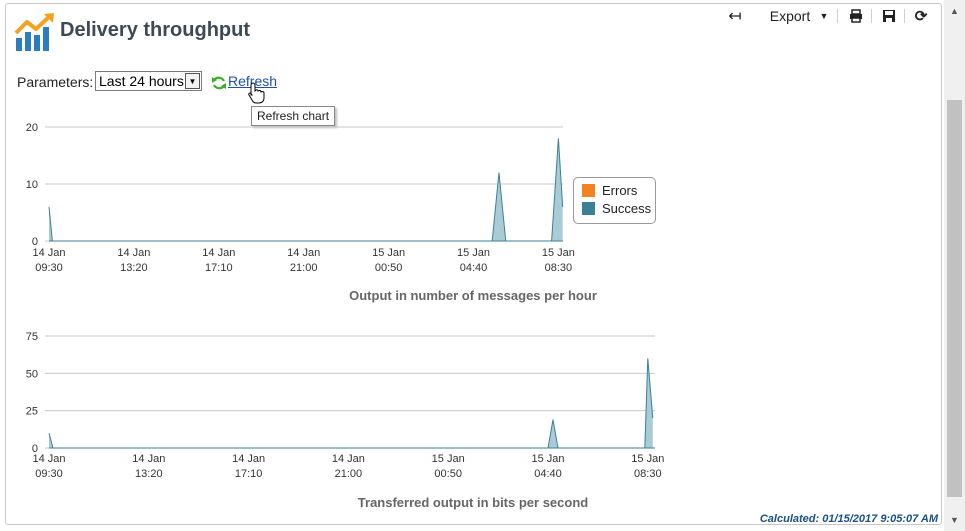  Describe the element at coordinates (954, 298) in the screenshot. I see `scrollbar-thumb` at that location.